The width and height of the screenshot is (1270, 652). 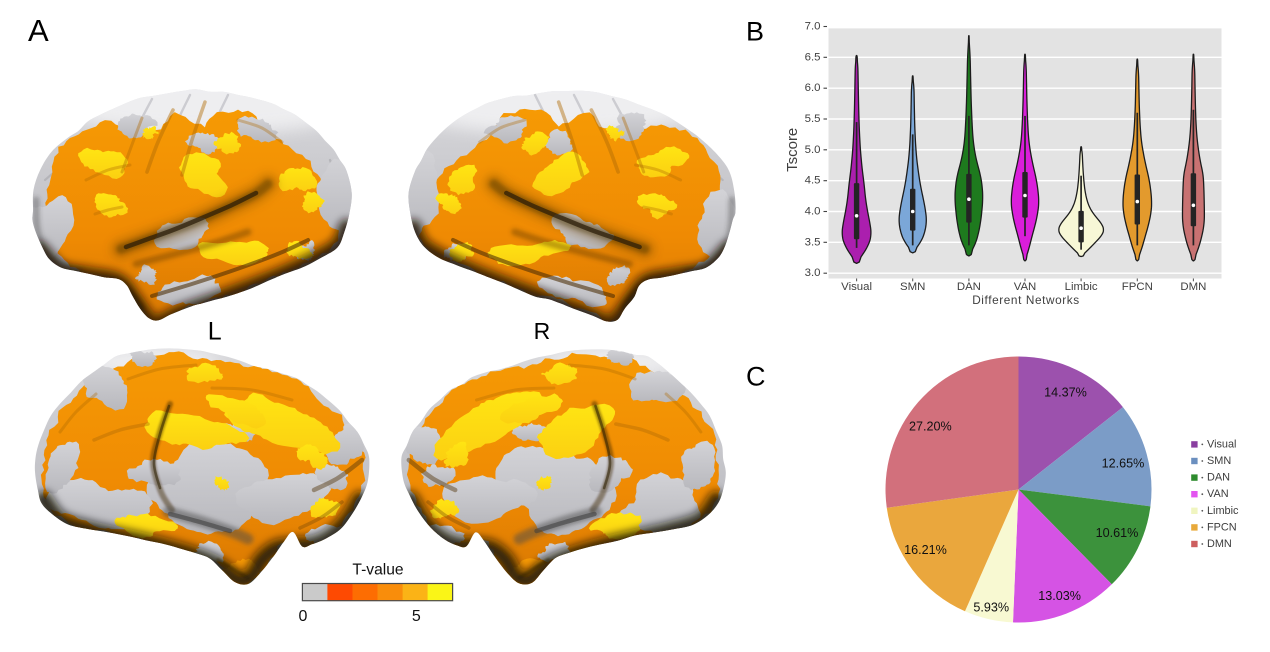 What do you see at coordinates (930, 427) in the screenshot?
I see `svg-text: 27.20%` at bounding box center [930, 427].